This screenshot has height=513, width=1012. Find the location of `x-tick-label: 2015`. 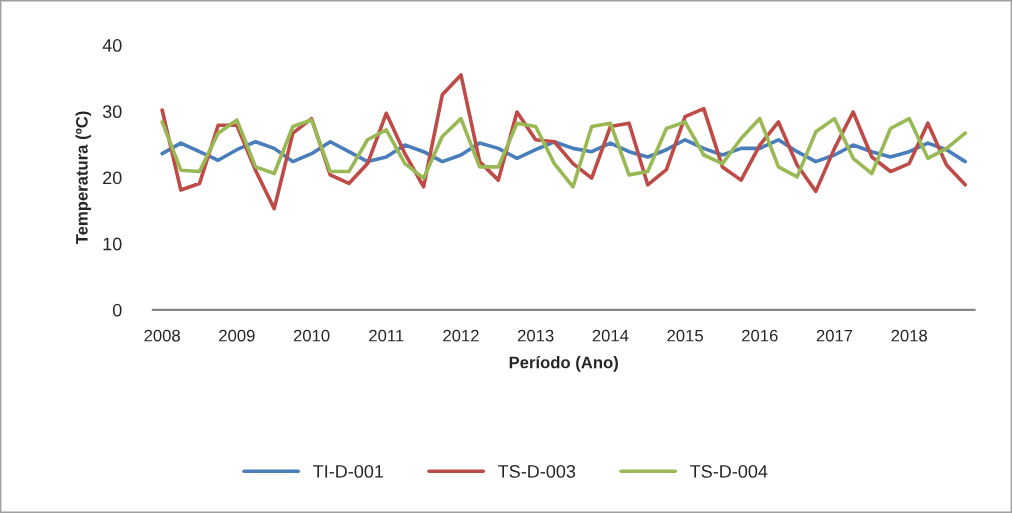

x-tick-label: 2015 is located at coordinates (685, 335).